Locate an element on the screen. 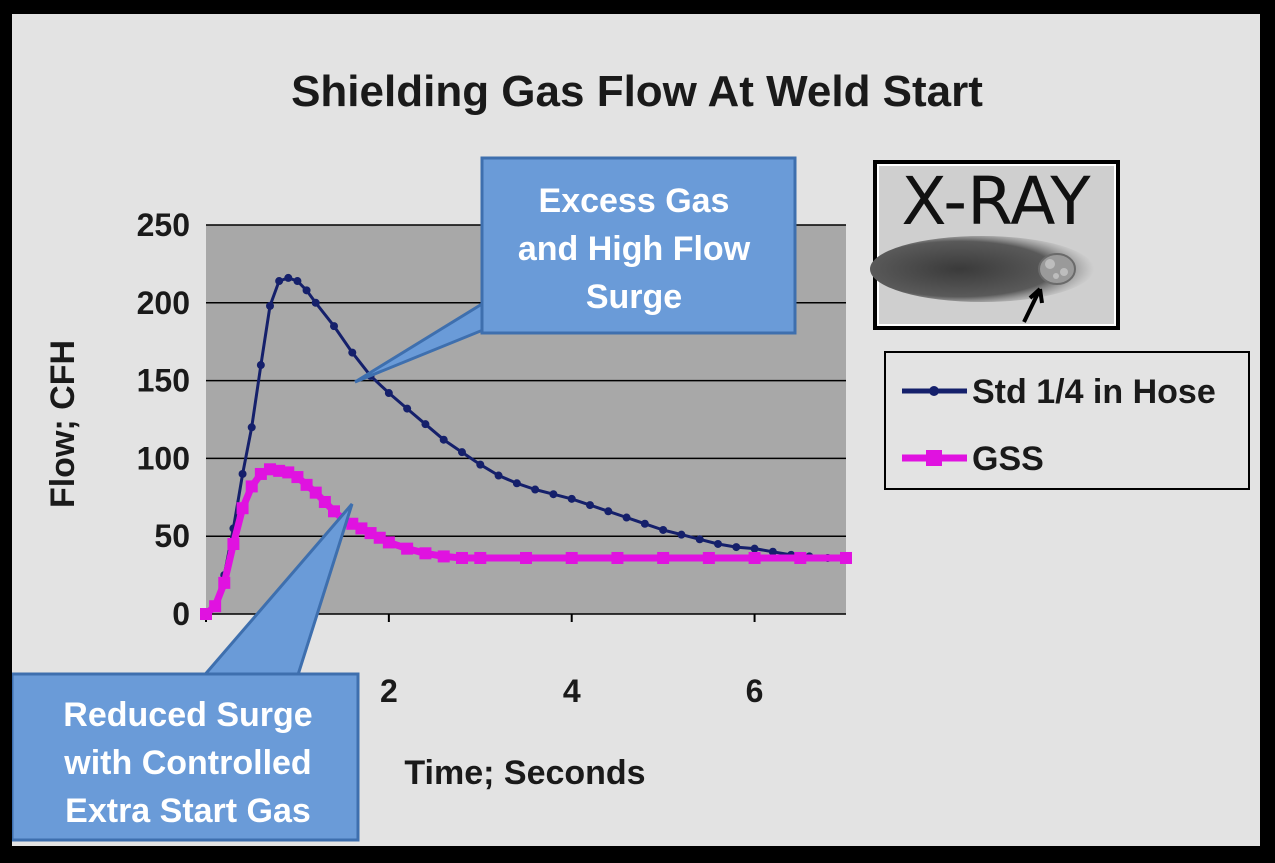  legend-label-std: Std 1/4 in Hose is located at coordinates (1094, 392).